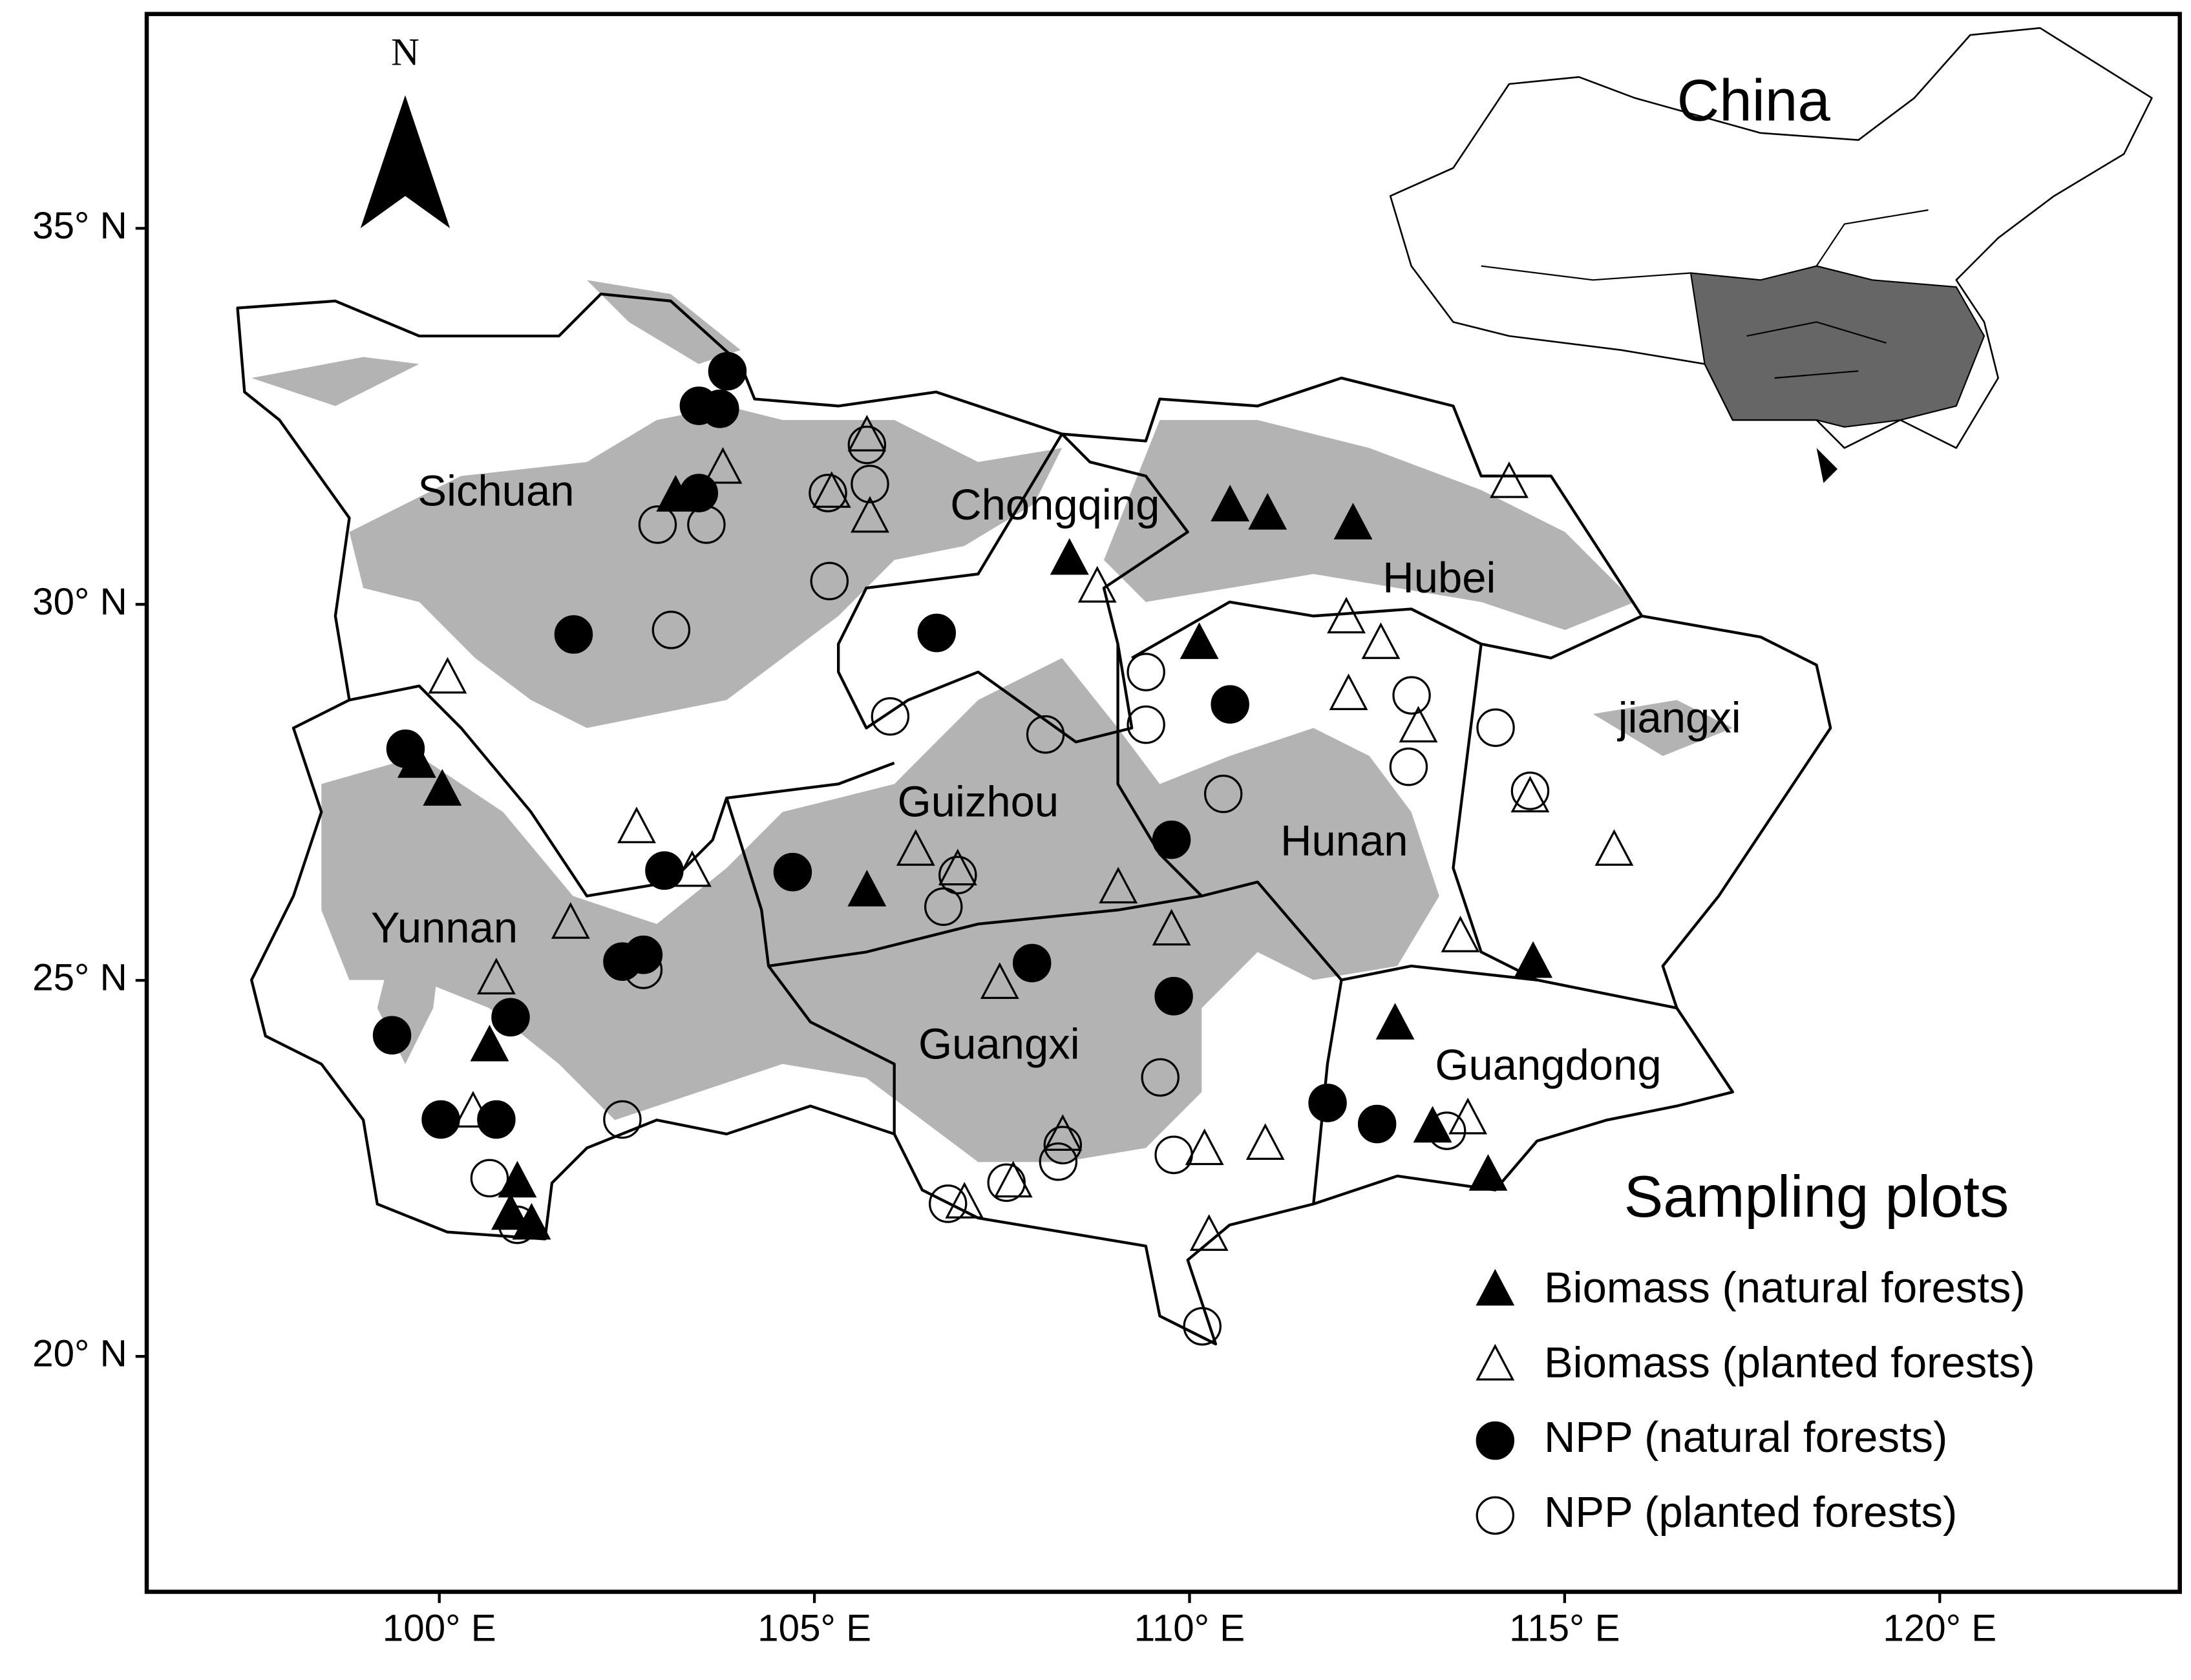 The height and width of the screenshot is (1680, 2191). Describe the element at coordinates (814, 1629) in the screenshot. I see `x-tick-label: 105° E` at that location.